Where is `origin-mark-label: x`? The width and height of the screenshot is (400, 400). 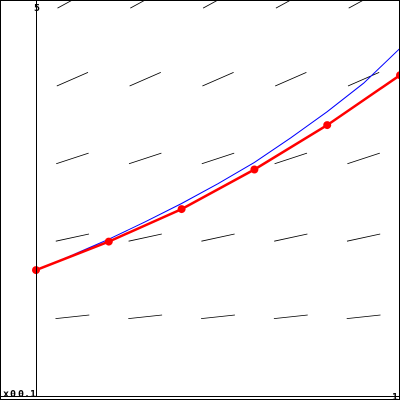
origin-mark-label: x is located at coordinates (6, 394).